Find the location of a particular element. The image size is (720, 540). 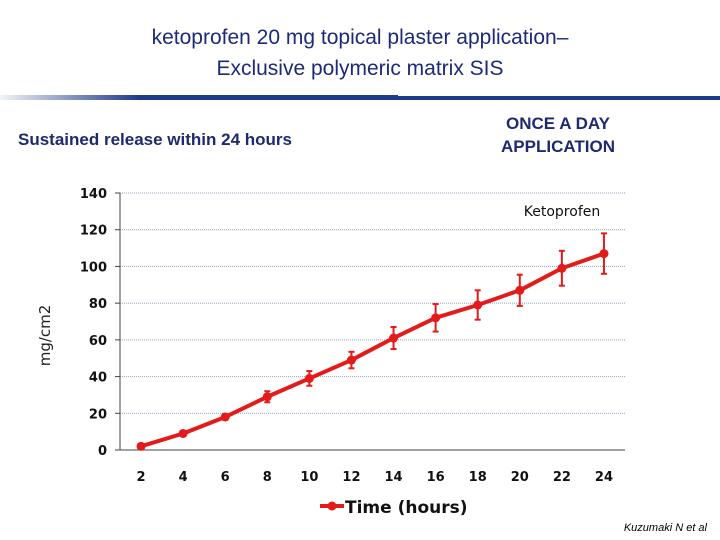

title-divider-right is located at coordinates (559, 98).